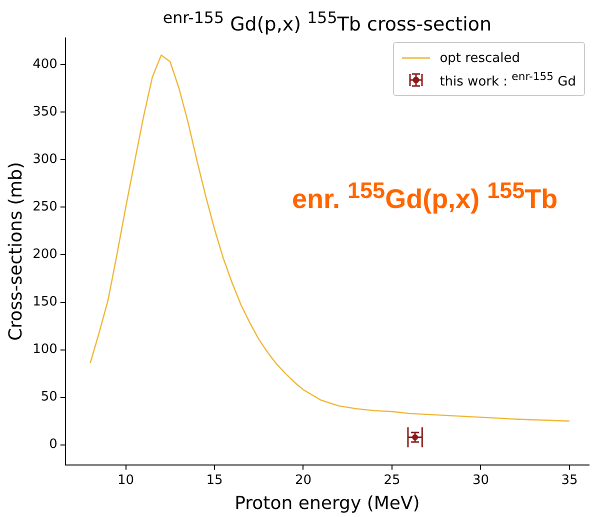  Describe the element at coordinates (481, 480) in the screenshot. I see `x-tick-label: 30` at that location.